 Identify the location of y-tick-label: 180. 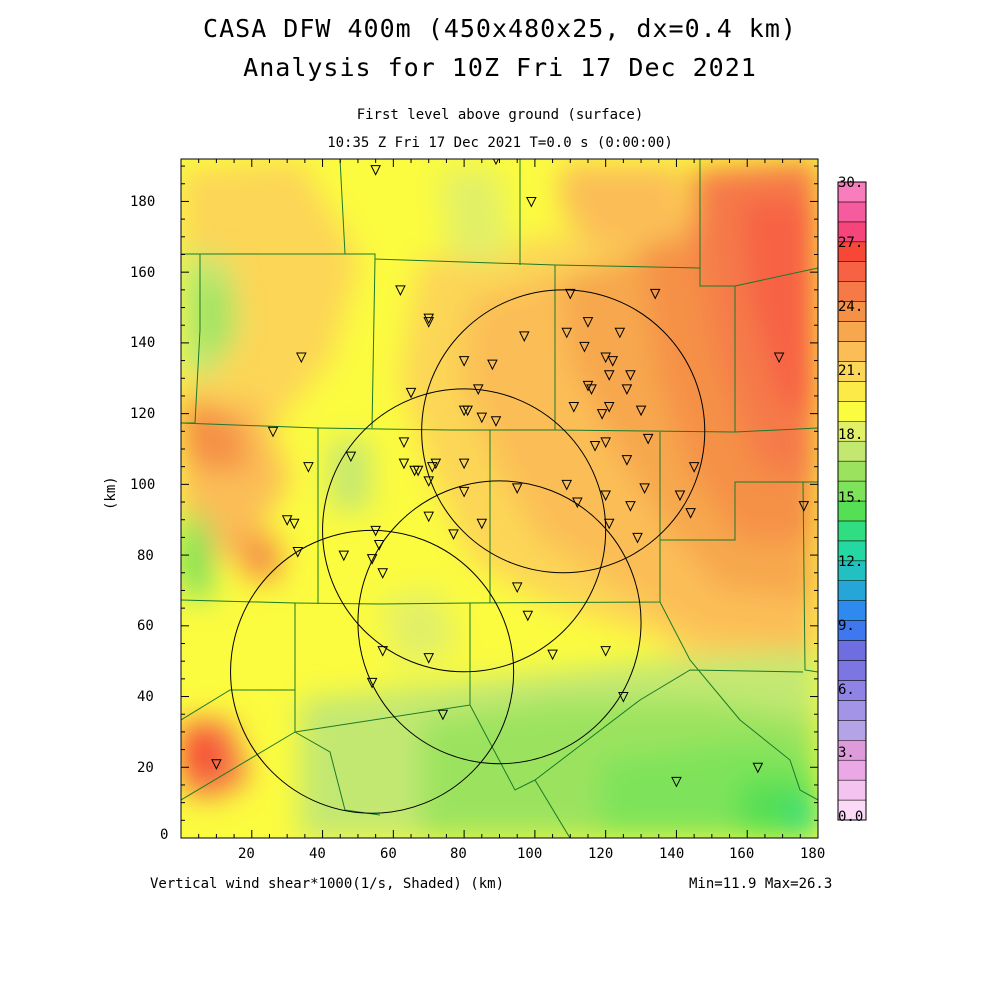
(143, 202).